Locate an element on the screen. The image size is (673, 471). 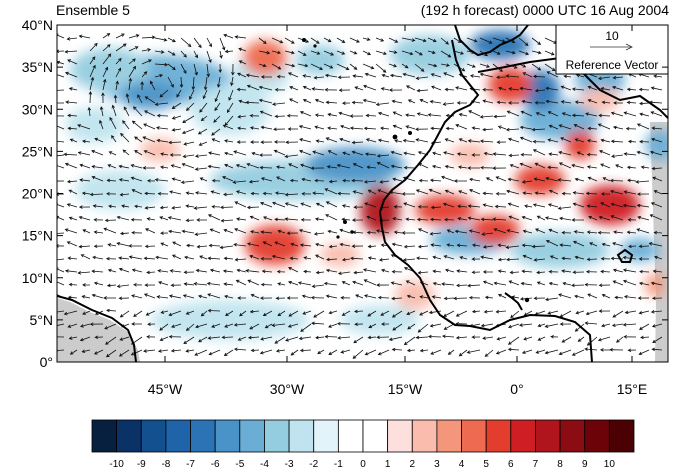
colorbar-label: 7 is located at coordinates (536, 464).